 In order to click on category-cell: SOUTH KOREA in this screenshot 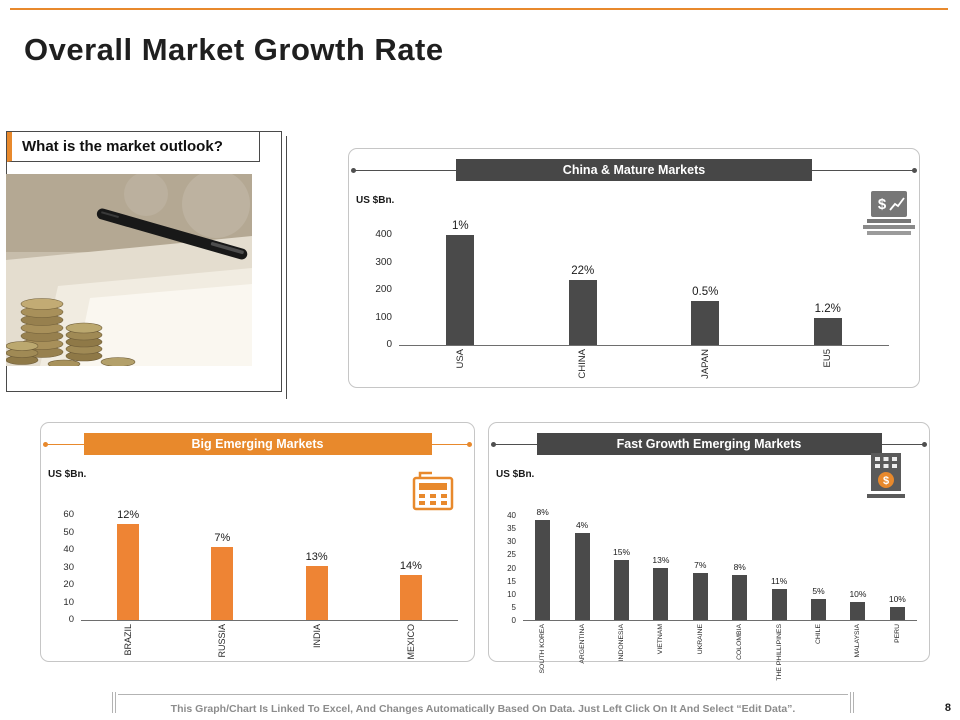, I will do `click(542, 651)`.